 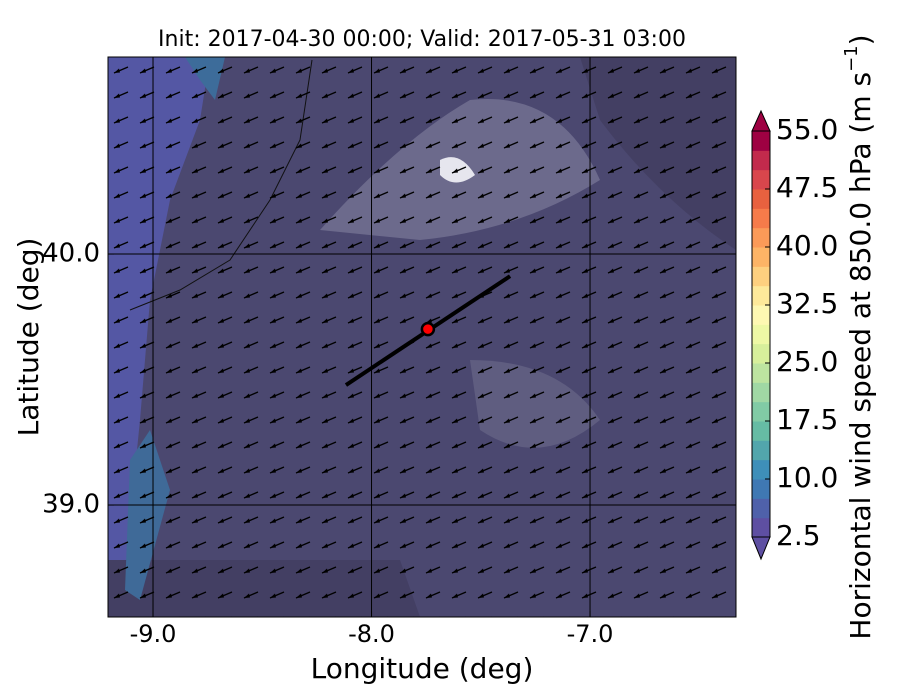 What do you see at coordinates (807, 419) in the screenshot?
I see `colorbar-tick-label: 17.5` at bounding box center [807, 419].